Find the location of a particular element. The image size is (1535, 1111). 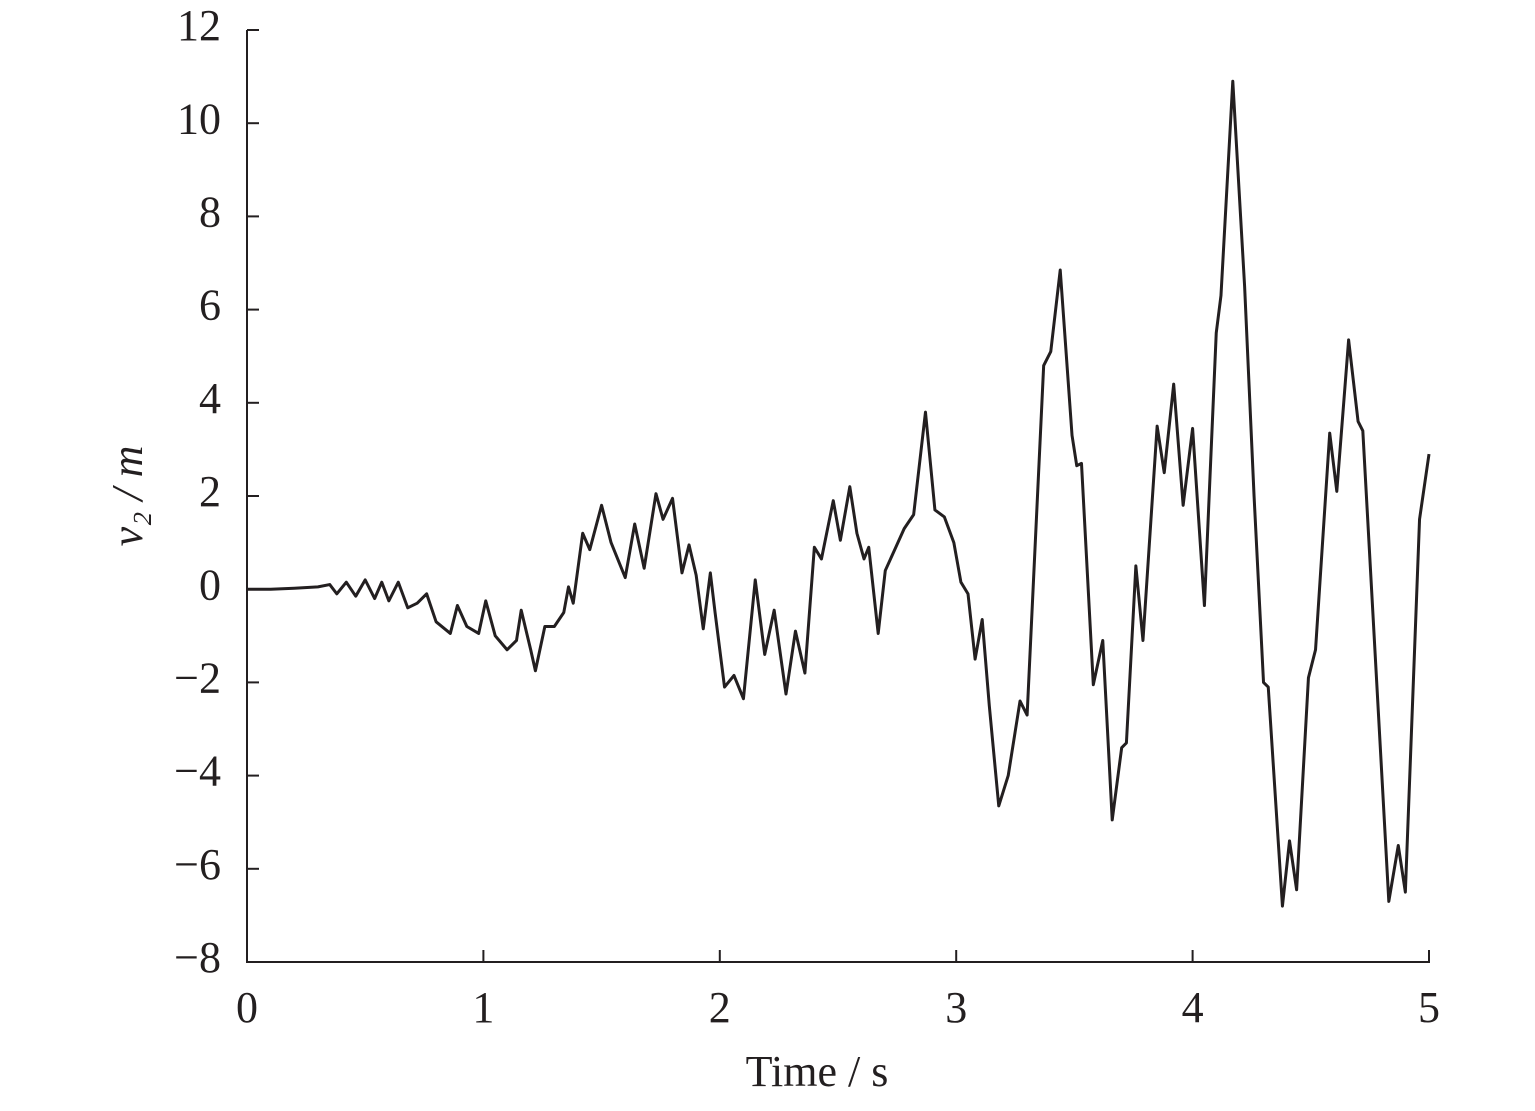

y-tick-label: 12 is located at coordinates (199, 25).